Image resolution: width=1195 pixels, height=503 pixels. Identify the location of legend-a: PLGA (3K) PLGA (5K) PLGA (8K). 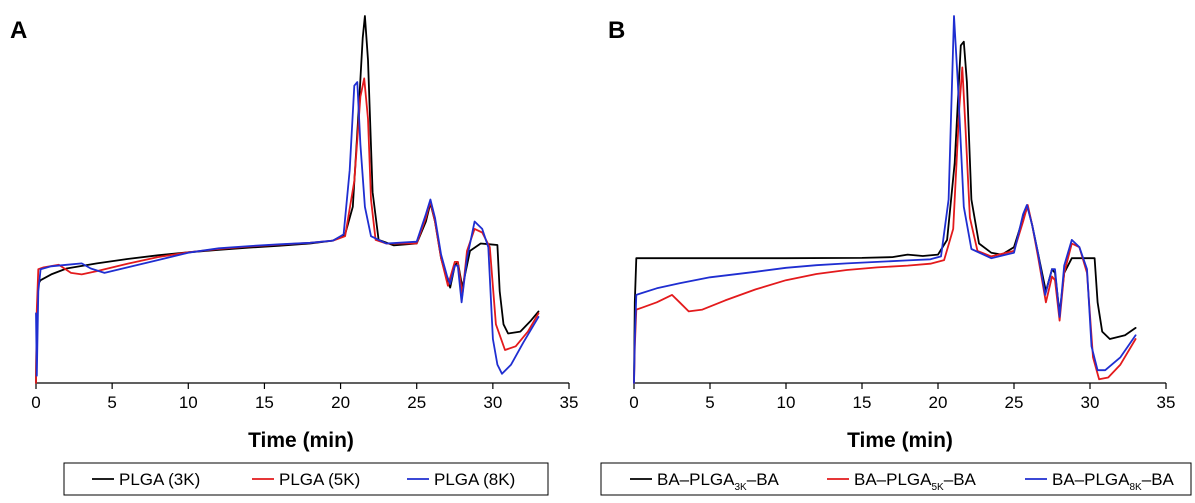
(306, 479).